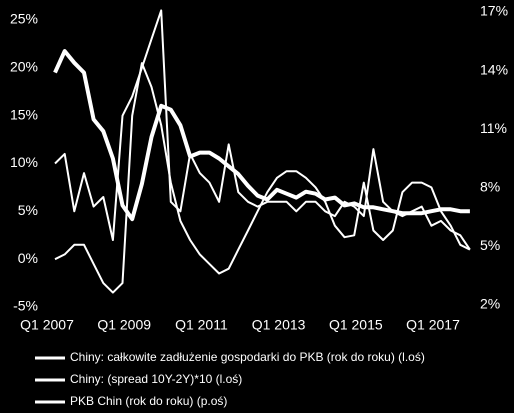 Image resolution: width=514 pixels, height=413 pixels. Describe the element at coordinates (124, 325) in the screenshot. I see `x-tick-label: Q1 2009` at that location.